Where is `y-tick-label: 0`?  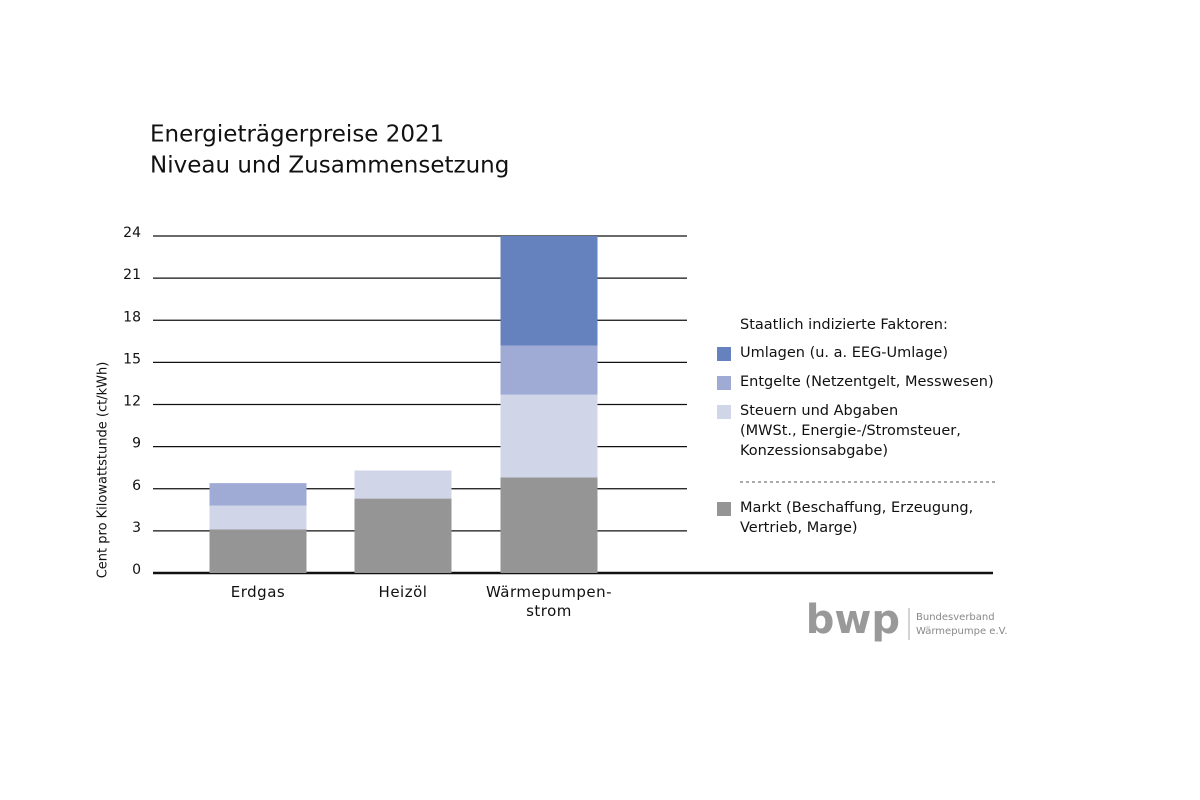
y-tick-label: 0 is located at coordinates (136, 570).